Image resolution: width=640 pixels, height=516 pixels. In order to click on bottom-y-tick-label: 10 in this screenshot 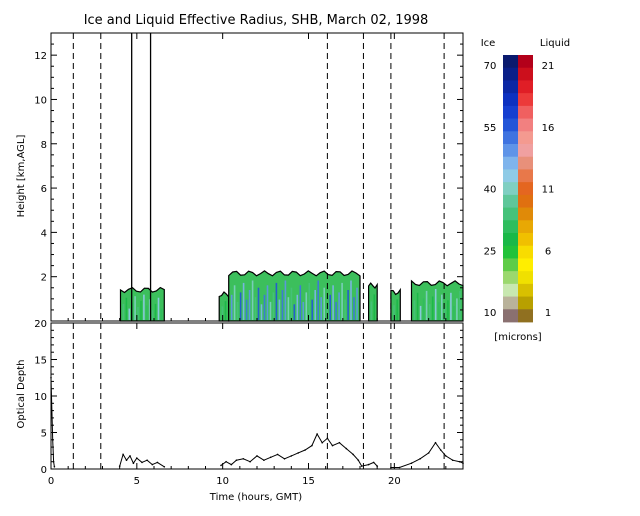, I will do `click(40, 397)`.